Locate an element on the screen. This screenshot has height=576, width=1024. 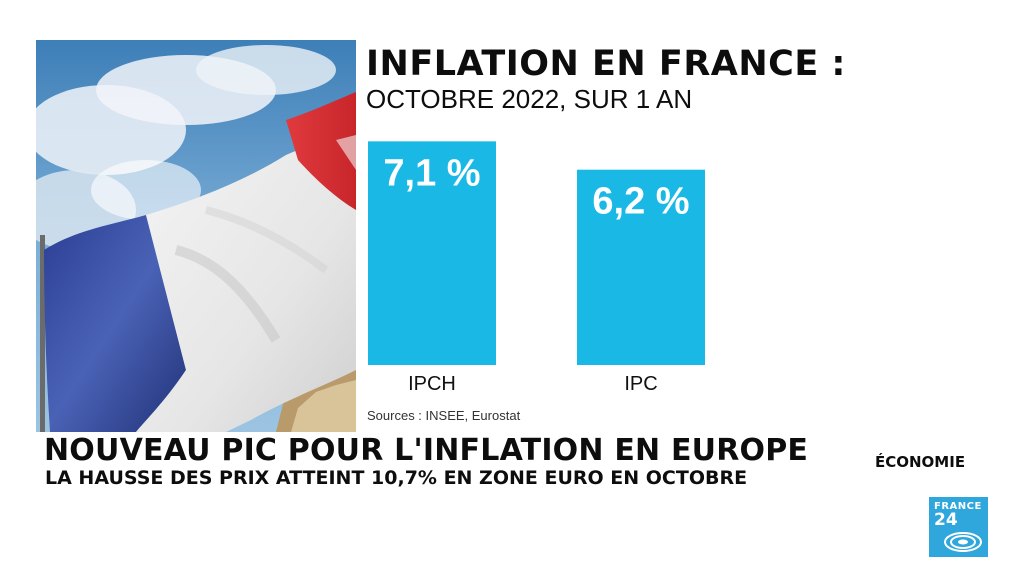
logo-waves-icon is located at coordinates (963, 542).